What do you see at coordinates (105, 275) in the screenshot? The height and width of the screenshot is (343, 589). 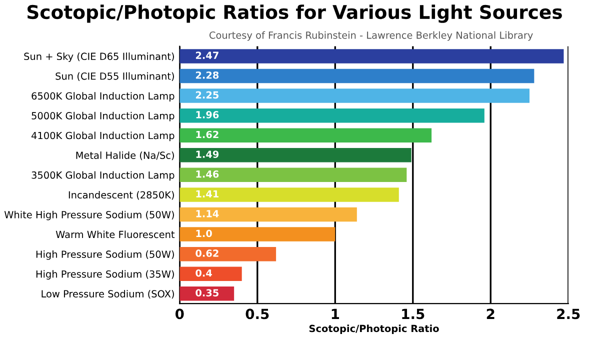 I see `y-tick-label: High Pressure Sodium (35W)` at bounding box center [105, 275].